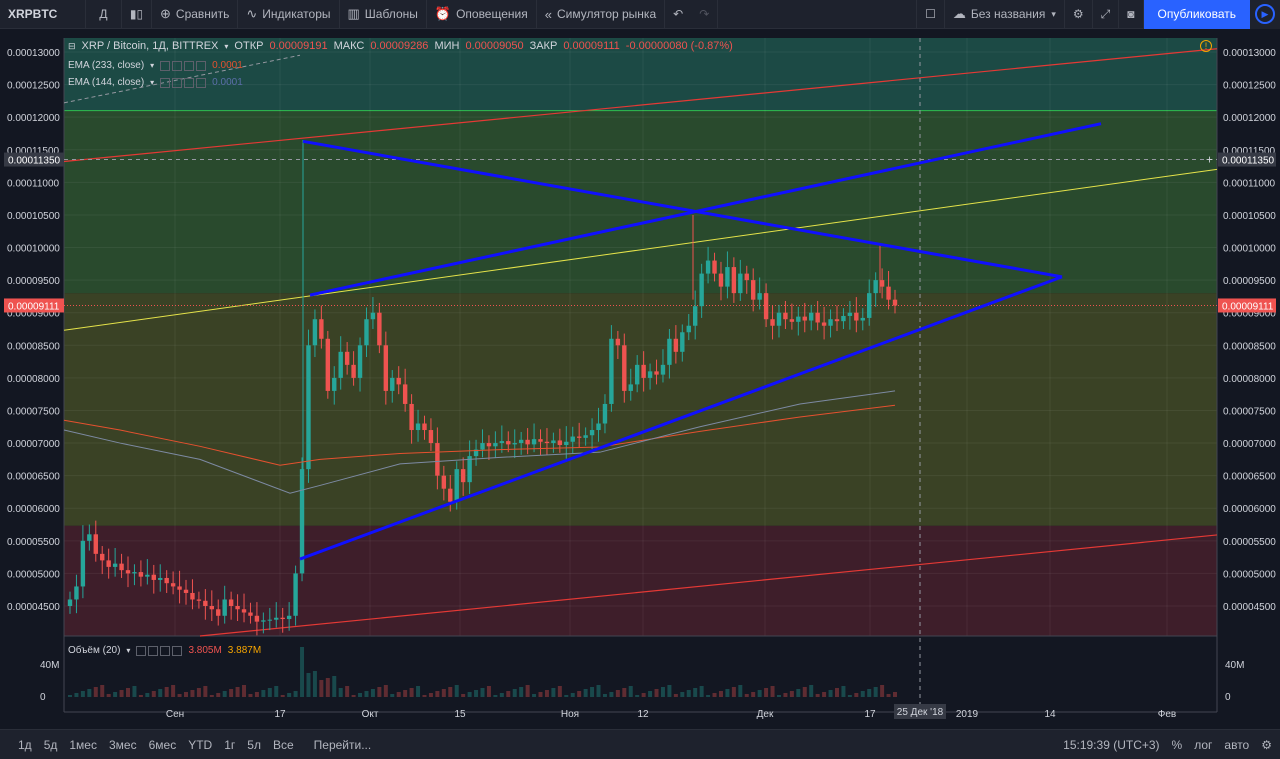 The image size is (1280, 759). I want to click on ema1-legend: EMA (233, close) ▾ 0.0001, so click(155, 65).